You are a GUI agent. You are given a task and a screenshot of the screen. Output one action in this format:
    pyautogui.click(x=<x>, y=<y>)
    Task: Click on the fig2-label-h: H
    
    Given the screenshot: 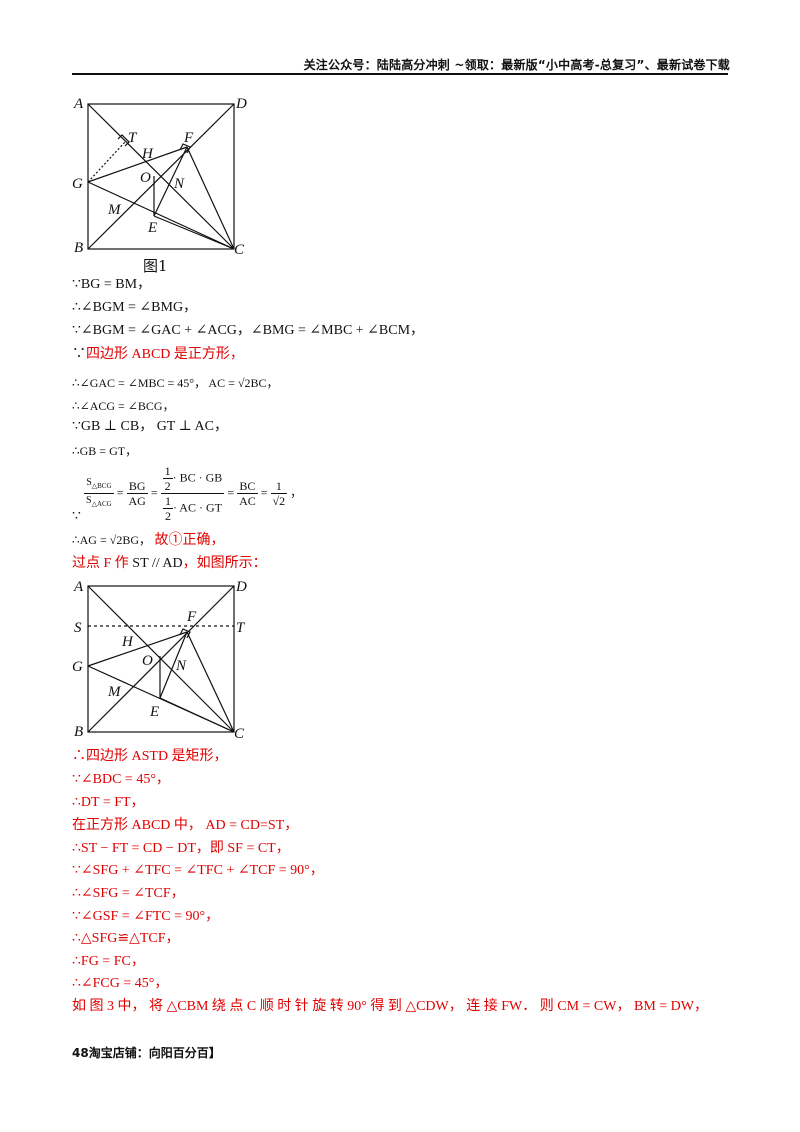 What is the action you would take?
    pyautogui.click(x=127, y=642)
    